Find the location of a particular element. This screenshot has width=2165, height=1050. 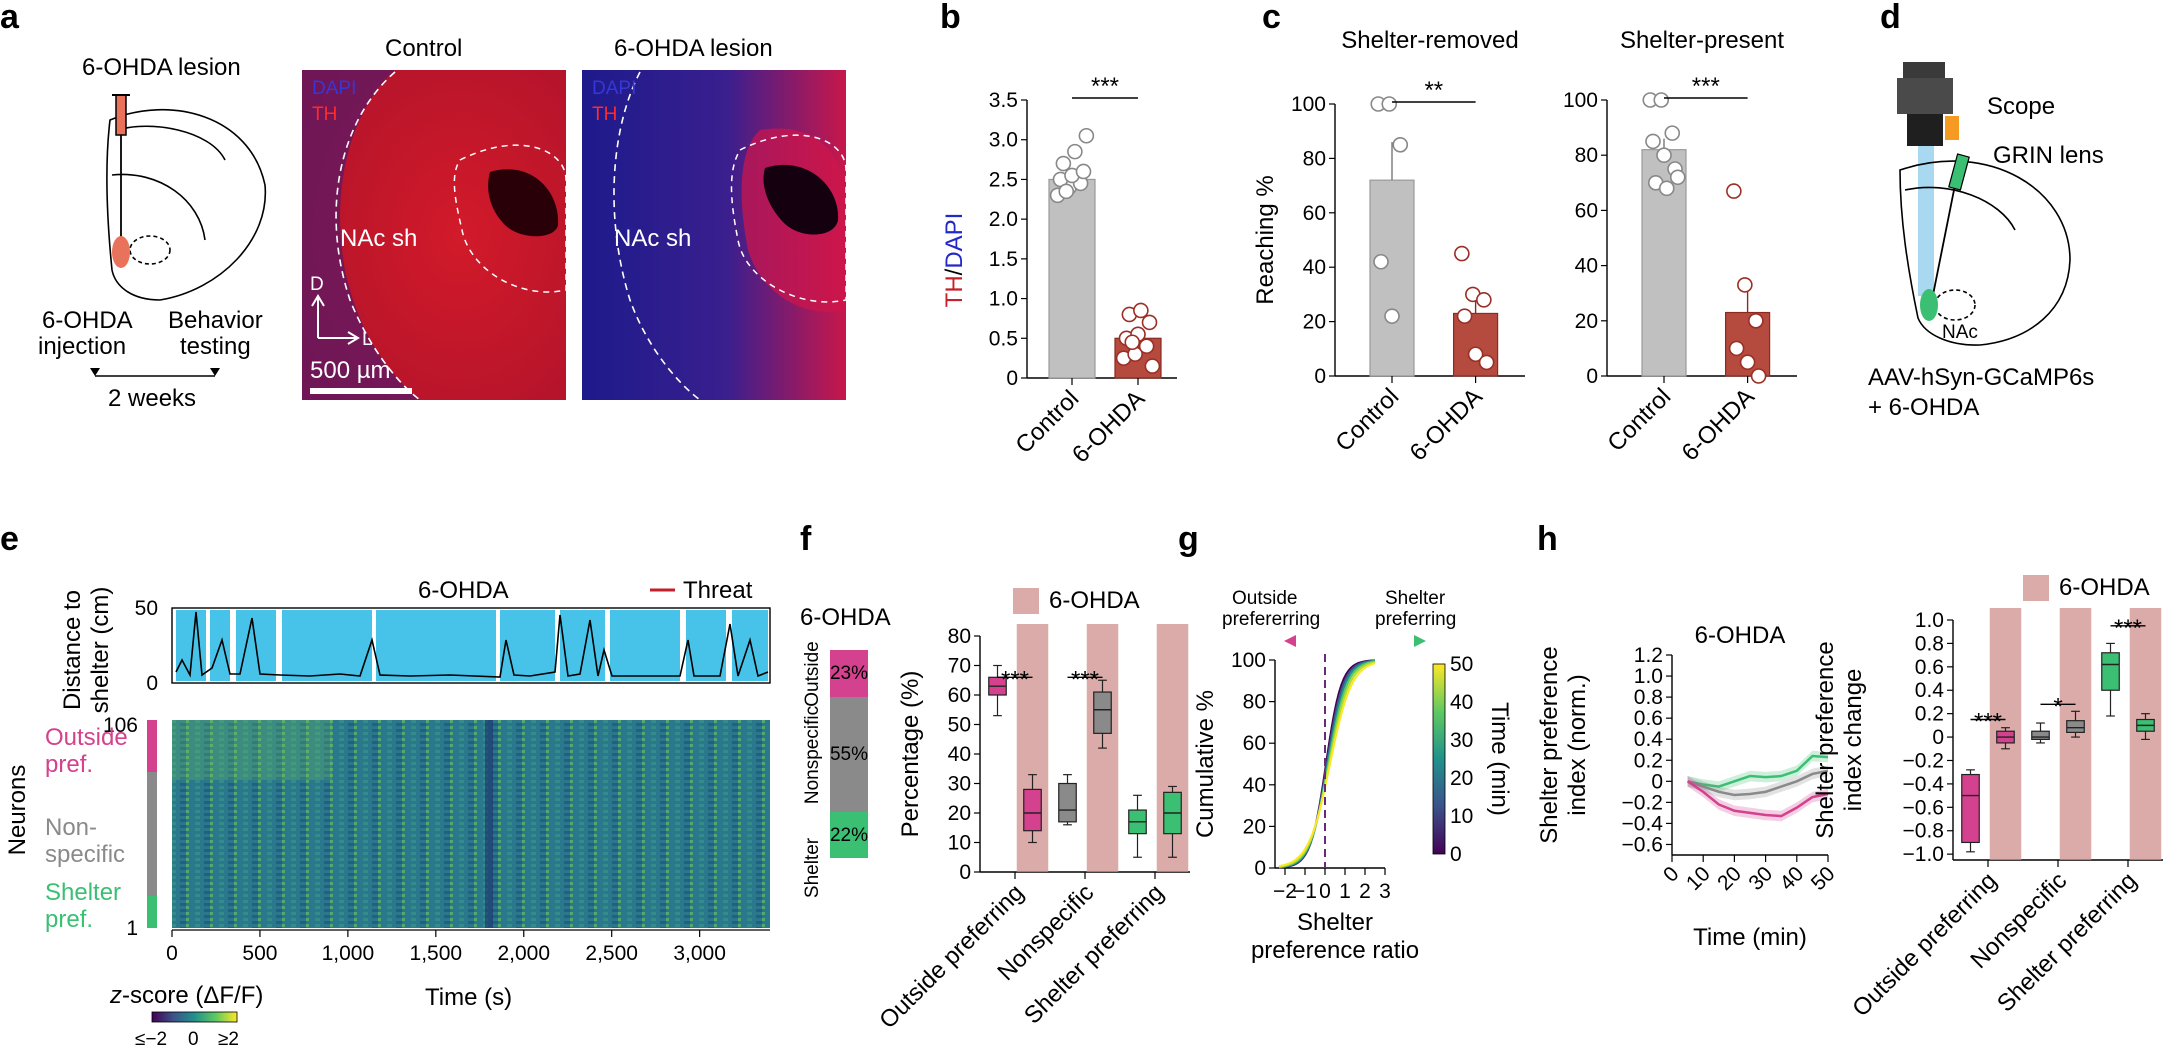

neurons-ylabel: Neurons is located at coordinates (17, 810).